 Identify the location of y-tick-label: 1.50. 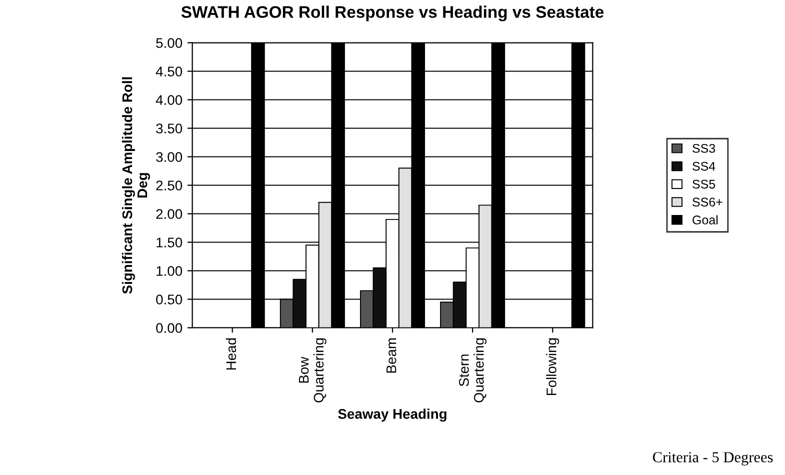
(169, 243).